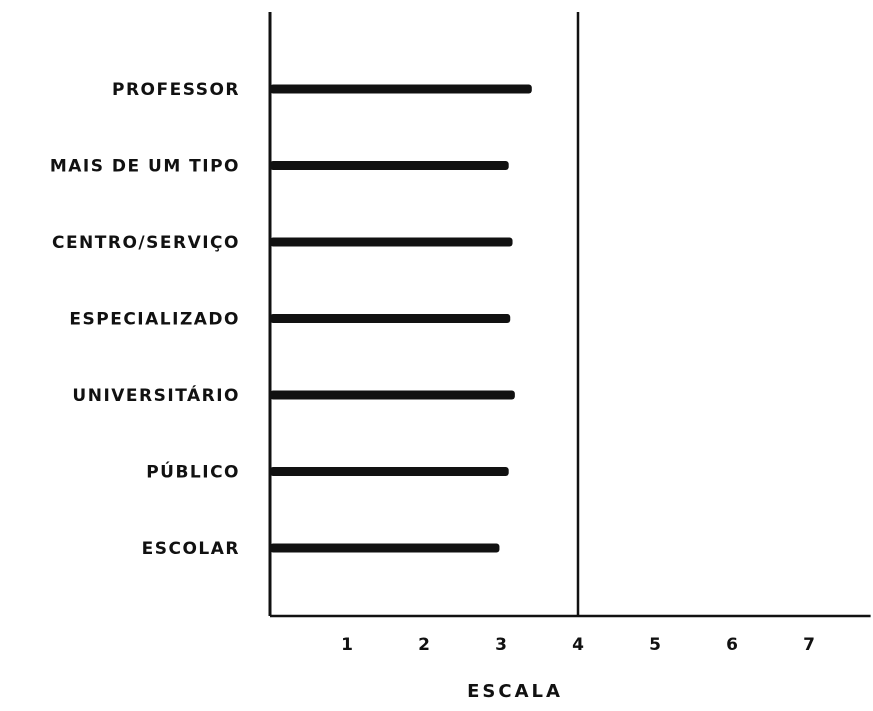 This screenshot has height=711, width=873. I want to click on x-axis-label: ESCALA, so click(515, 691).